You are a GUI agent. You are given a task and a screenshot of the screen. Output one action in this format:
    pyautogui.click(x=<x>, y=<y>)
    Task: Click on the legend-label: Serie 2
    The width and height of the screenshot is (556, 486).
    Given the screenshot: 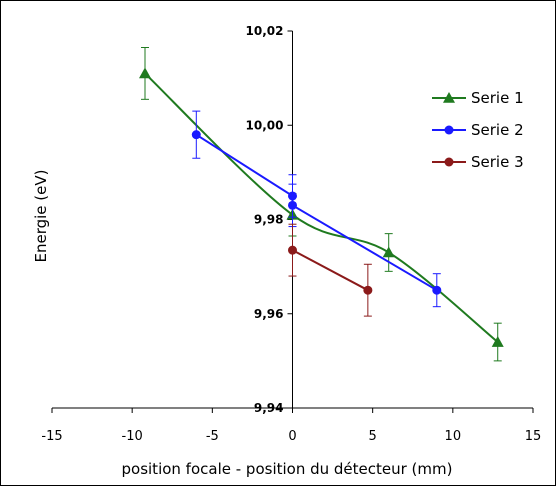 What is the action you would take?
    pyautogui.click(x=497, y=130)
    